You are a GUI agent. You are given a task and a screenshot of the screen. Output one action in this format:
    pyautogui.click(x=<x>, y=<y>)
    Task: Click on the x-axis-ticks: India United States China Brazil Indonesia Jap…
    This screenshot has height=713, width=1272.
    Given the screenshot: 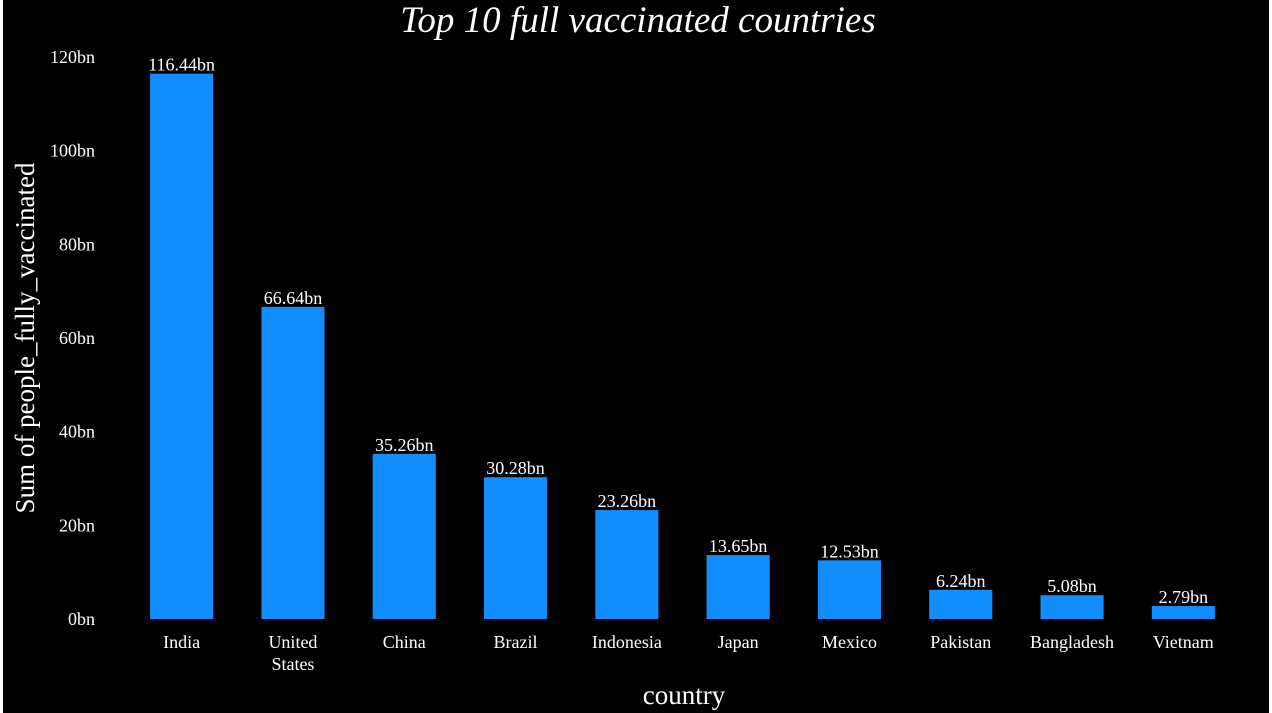 What is the action you would take?
    pyautogui.click(x=688, y=653)
    